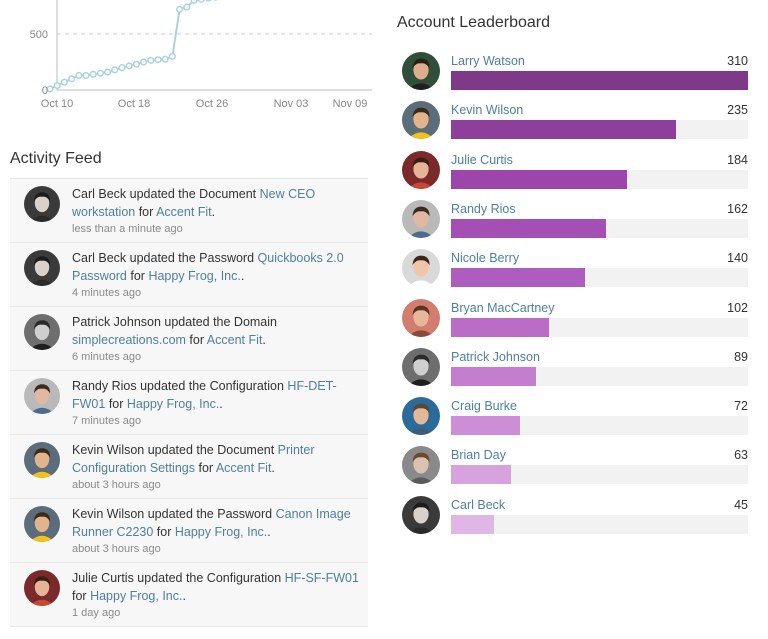  Describe the element at coordinates (96, 613) in the screenshot. I see `feed-timestamp: 1 day ago` at that location.